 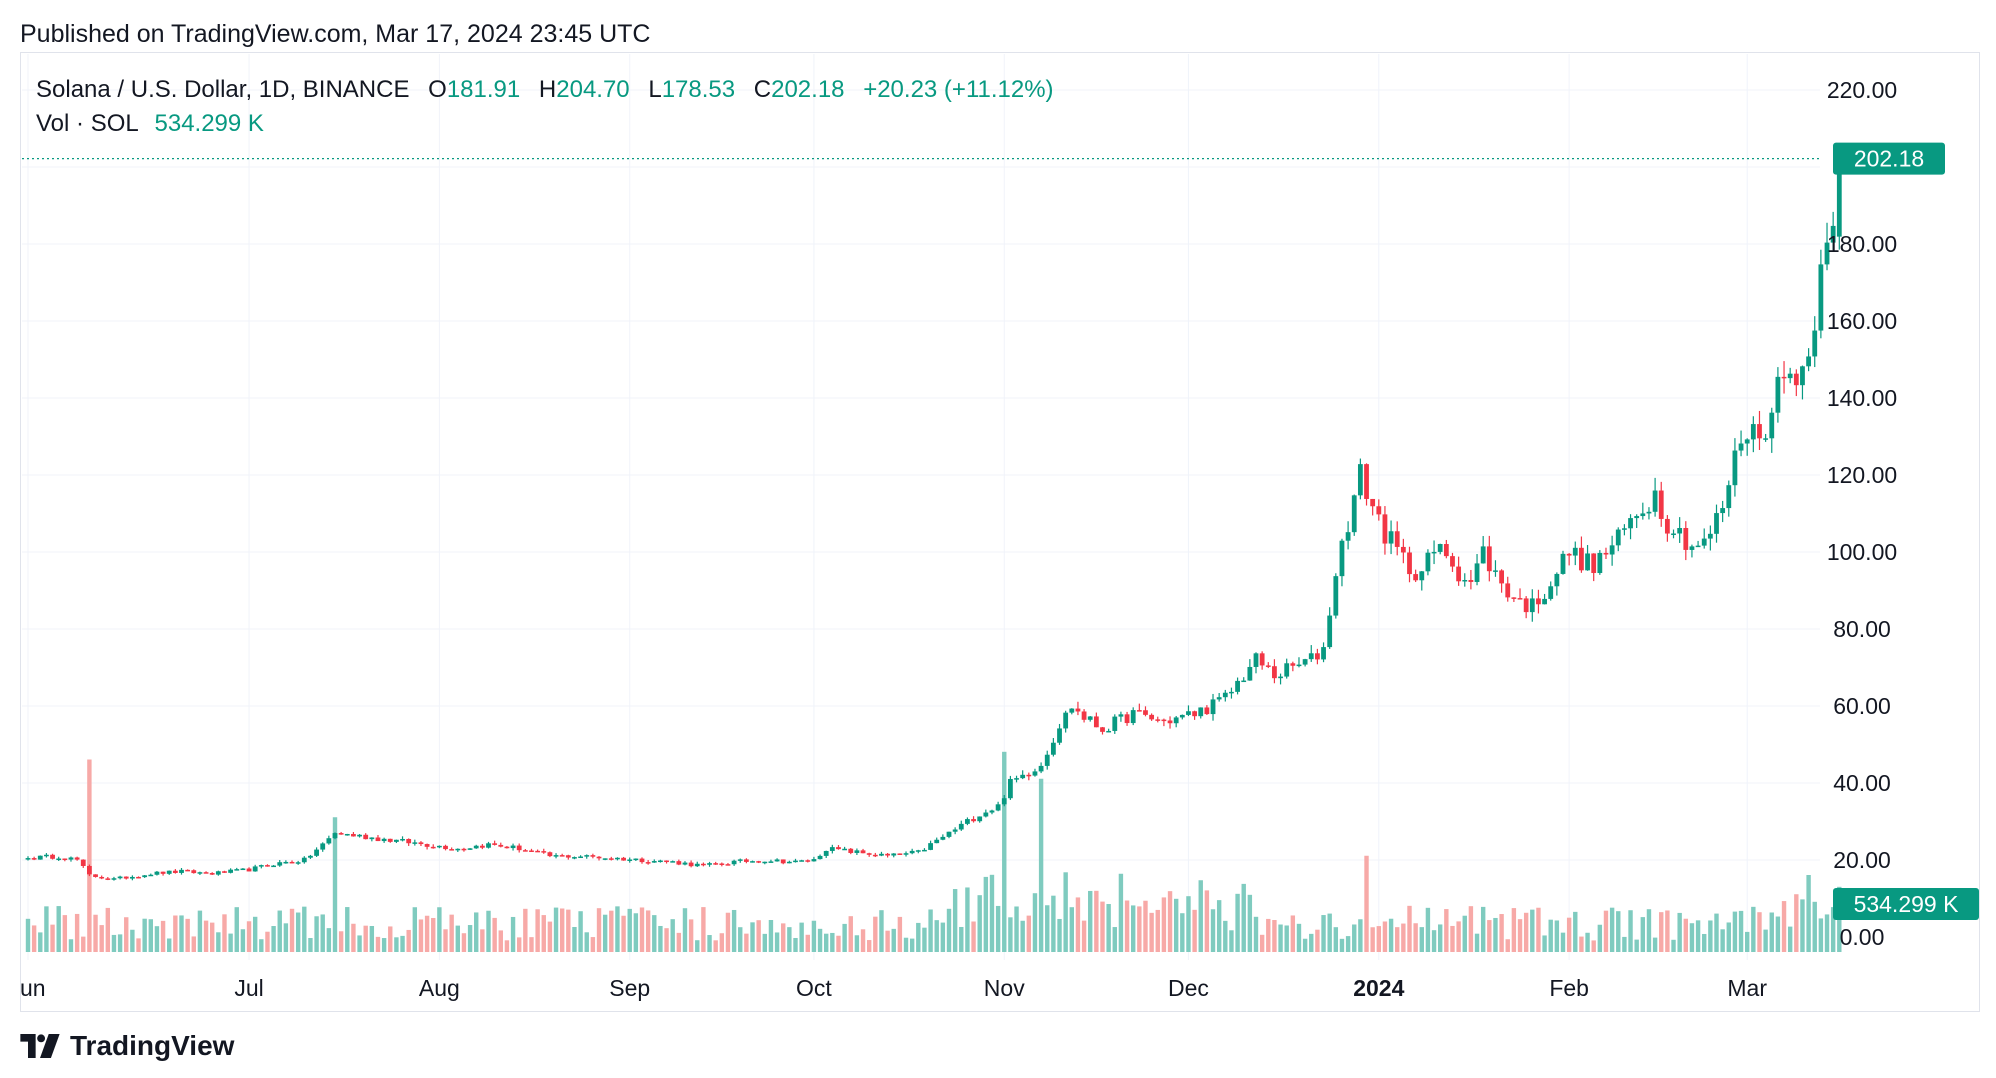 What do you see at coordinates (127, 1046) in the screenshot?
I see `tradingview-logo: TradingView` at bounding box center [127, 1046].